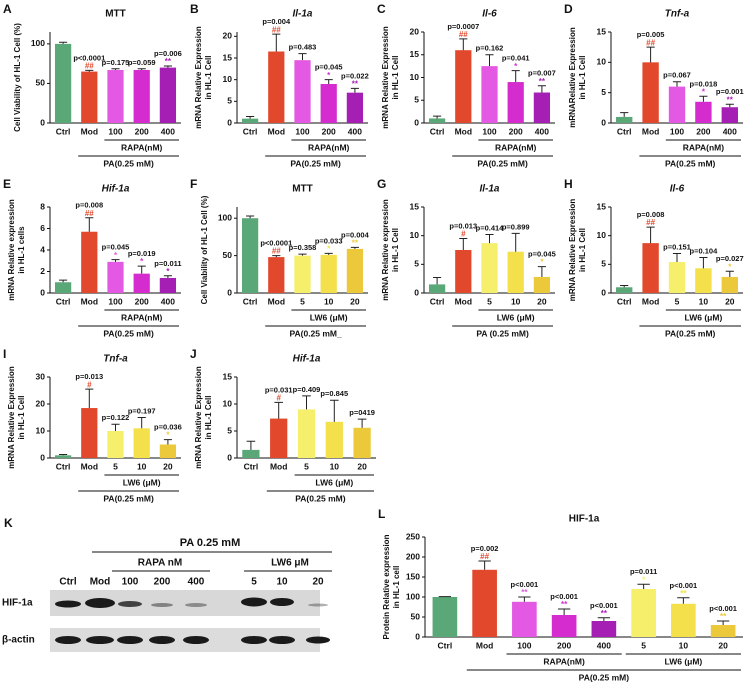 The width and height of the screenshot is (749, 689). I want to click on x-tick-label: 400, so click(168, 301).